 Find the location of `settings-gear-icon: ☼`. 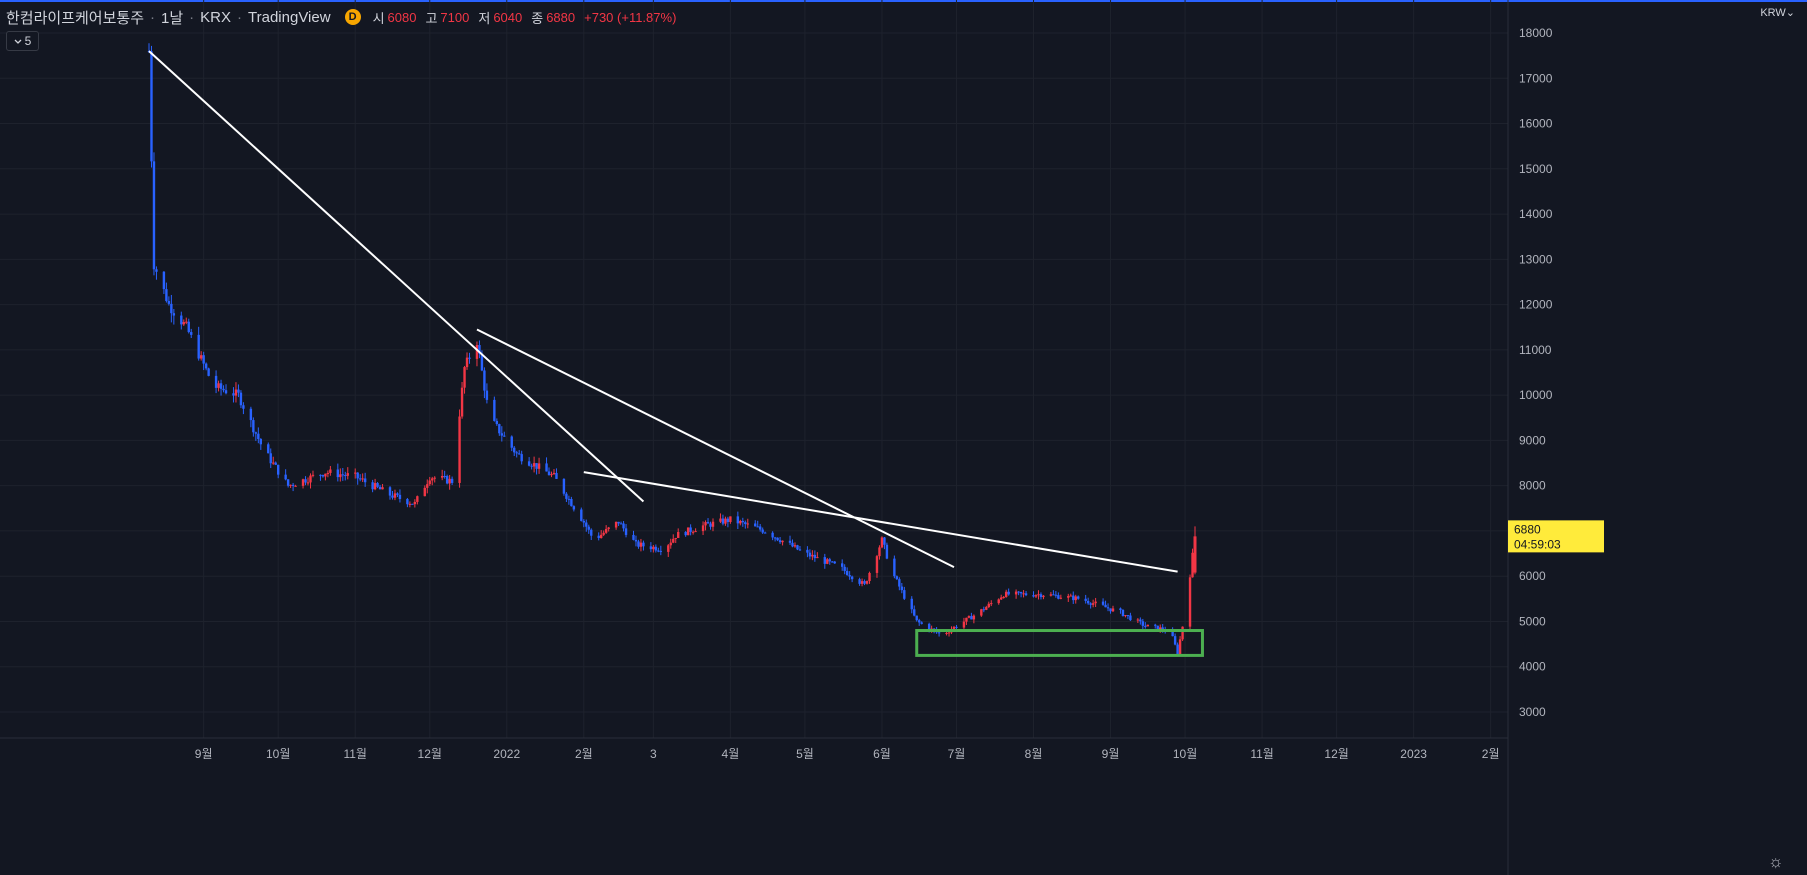

settings-gear-icon: ☼ is located at coordinates (1776, 861).